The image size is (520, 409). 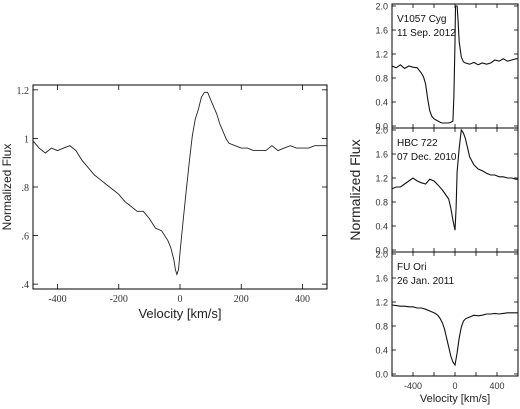 I want to click on left-y-tick-label: .6, so click(x=26, y=237).